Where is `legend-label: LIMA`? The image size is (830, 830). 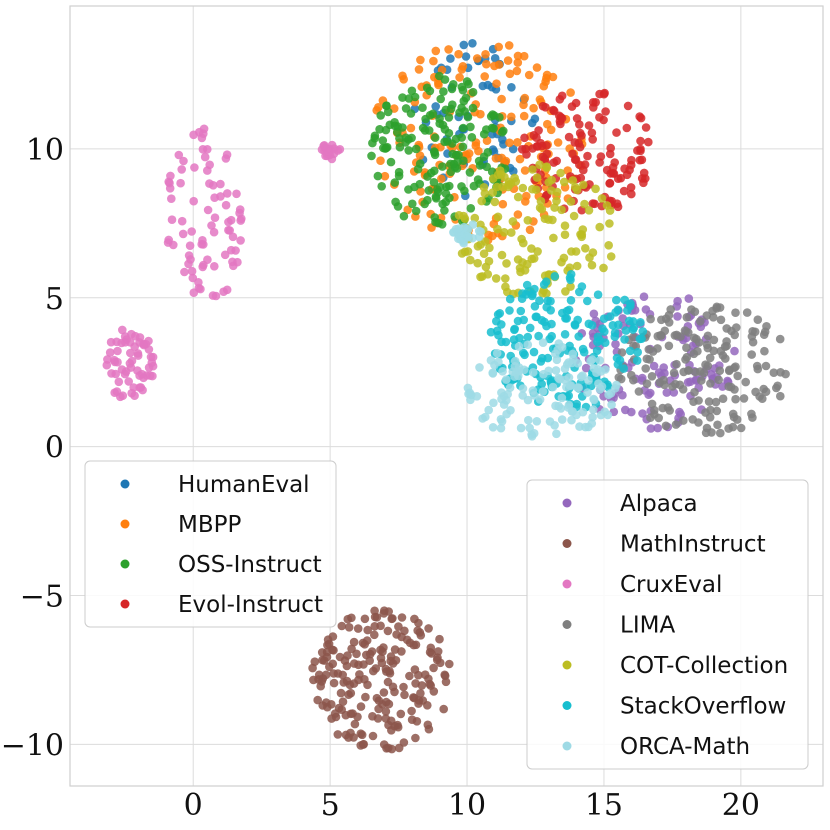 legend-label: LIMA is located at coordinates (647, 626).